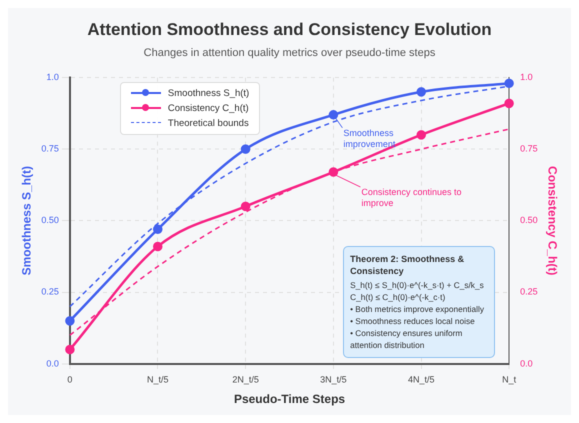 The height and width of the screenshot is (423, 579). What do you see at coordinates (417, 301) in the screenshot?
I see `annotation: Theorem 2: Smoothness & Consistency S_h(t) ≤ S_h(0)·e^(-k_s·t) + C_s/k_s C_h(t) ≤ C_h(0)·e^(-k_c·t) • Both metrics improve exponentially • Smoothness reduces local noise • Consistency ensures uniform attention distribution` at bounding box center [417, 301].